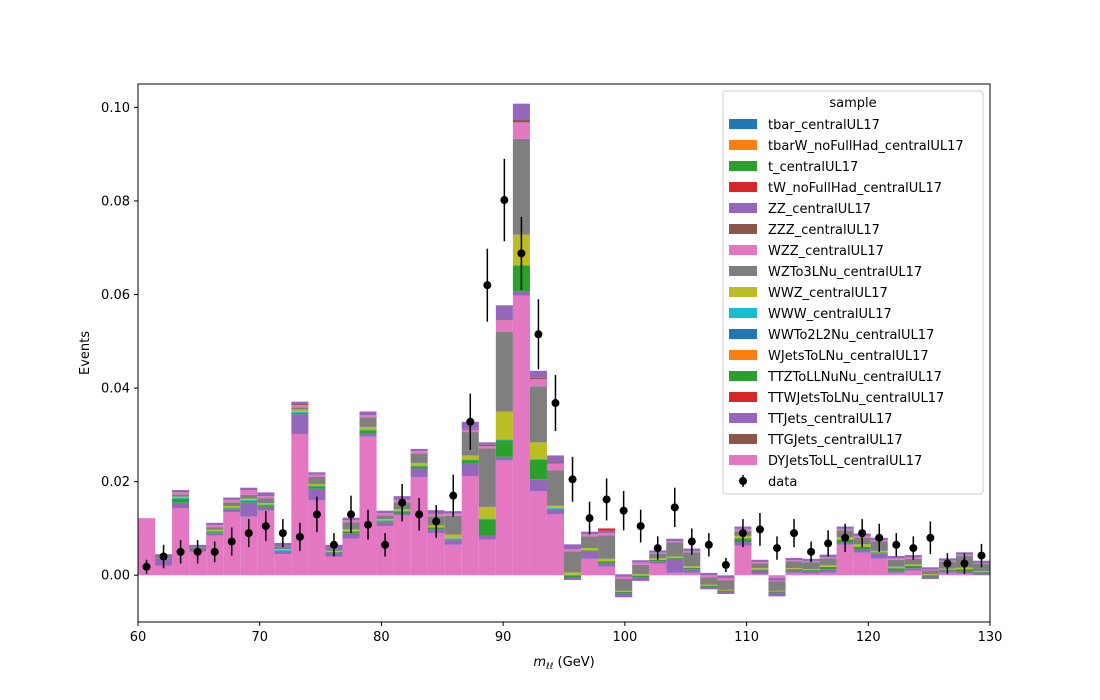 Image resolution: width=1100 pixels, height=700 pixels. Describe the element at coordinates (782, 482) in the screenshot. I see `legend-label: data` at that location.